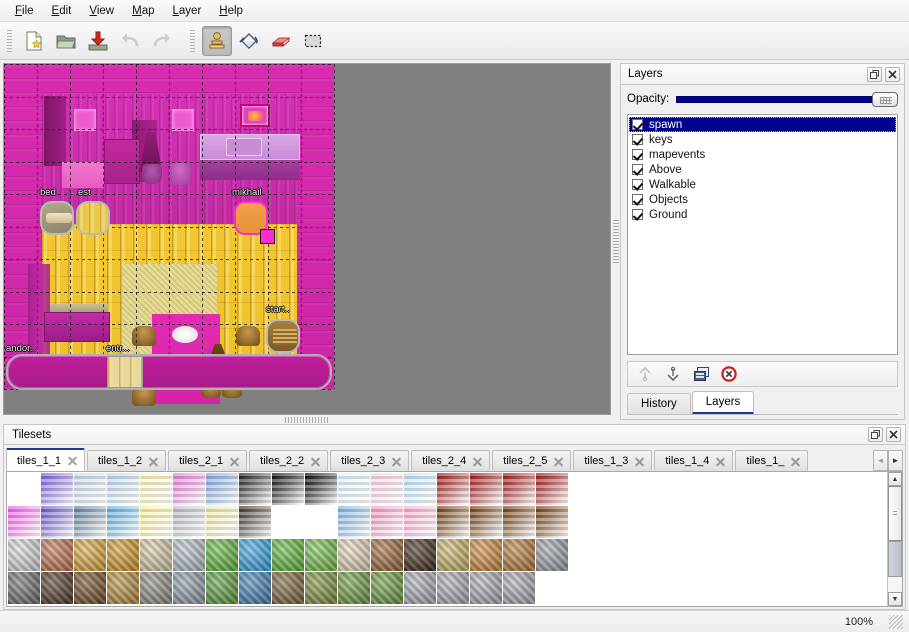  Describe the element at coordinates (98, 41) in the screenshot. I see `save-map-button` at that location.